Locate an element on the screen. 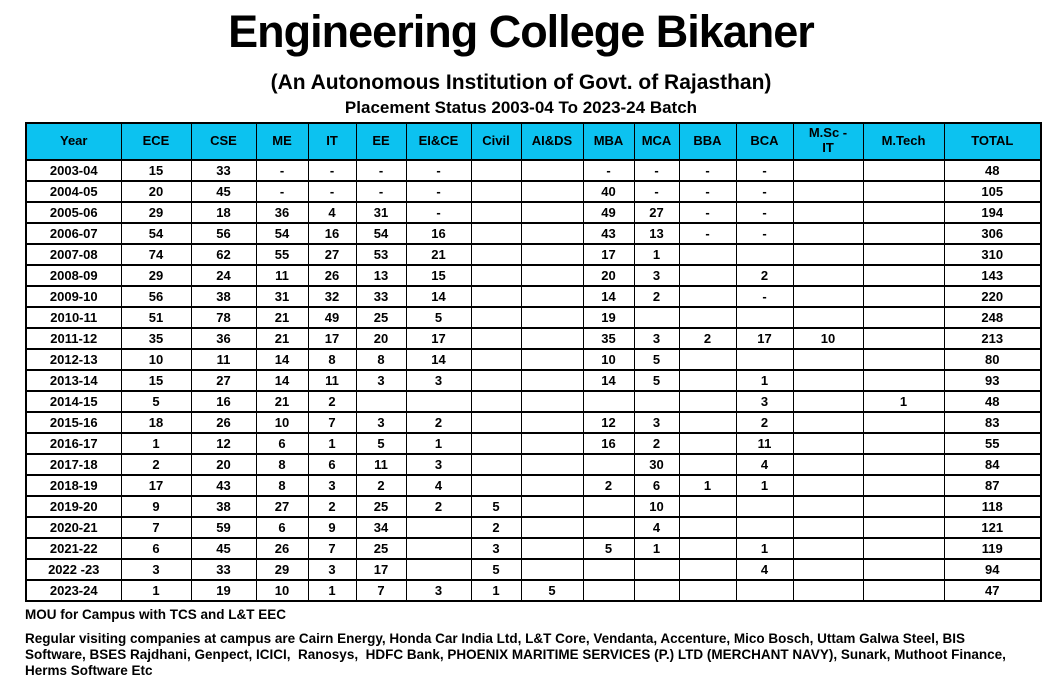  year-cell: 2014-15 is located at coordinates (73, 401).